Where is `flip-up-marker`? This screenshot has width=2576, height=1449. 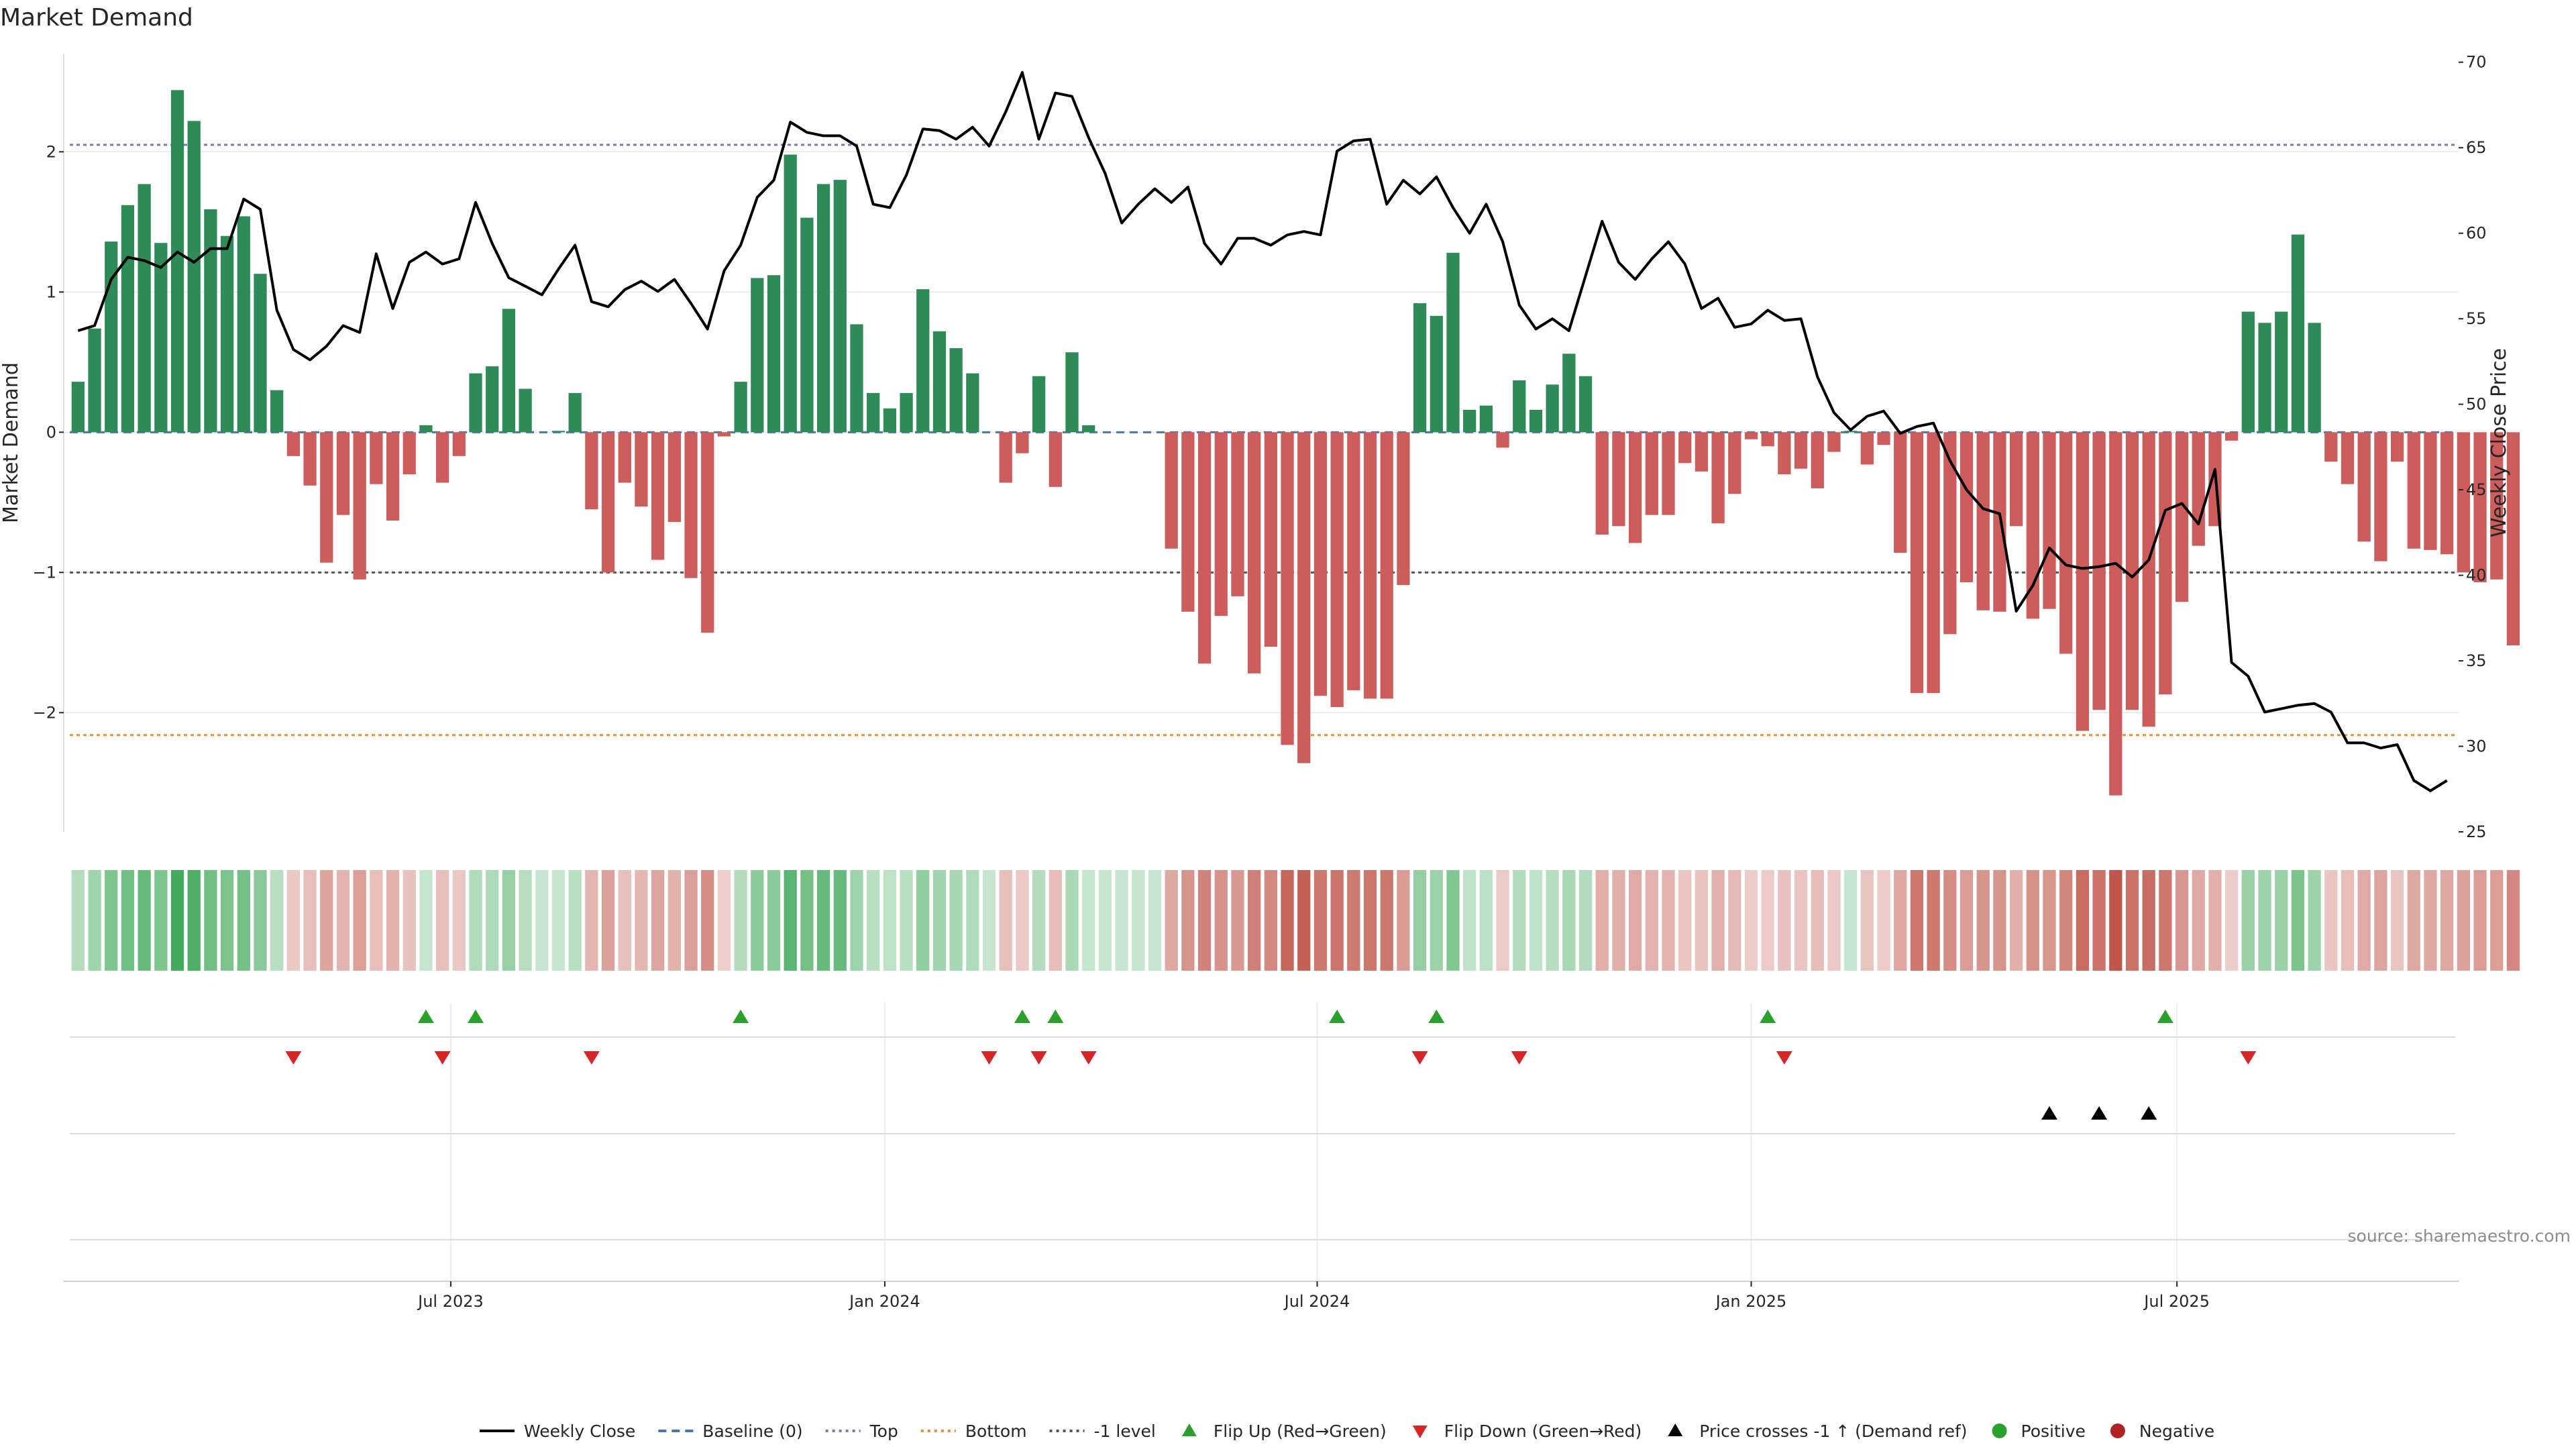 flip-up-marker is located at coordinates (476, 1016).